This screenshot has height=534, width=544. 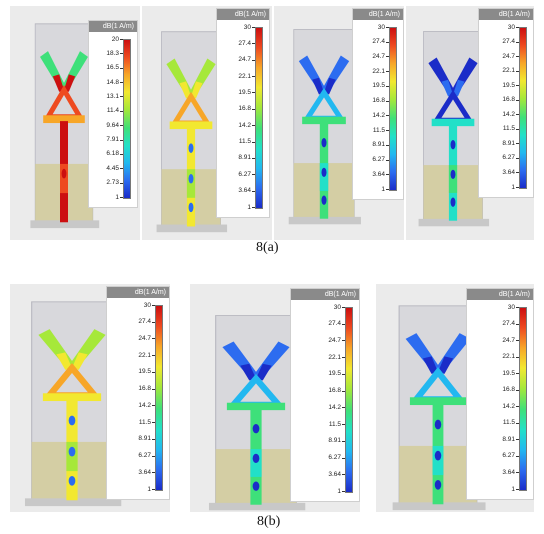 What do you see at coordinates (378, 130) in the screenshot?
I see `legend-tick-label: 11.5` at bounding box center [378, 130].